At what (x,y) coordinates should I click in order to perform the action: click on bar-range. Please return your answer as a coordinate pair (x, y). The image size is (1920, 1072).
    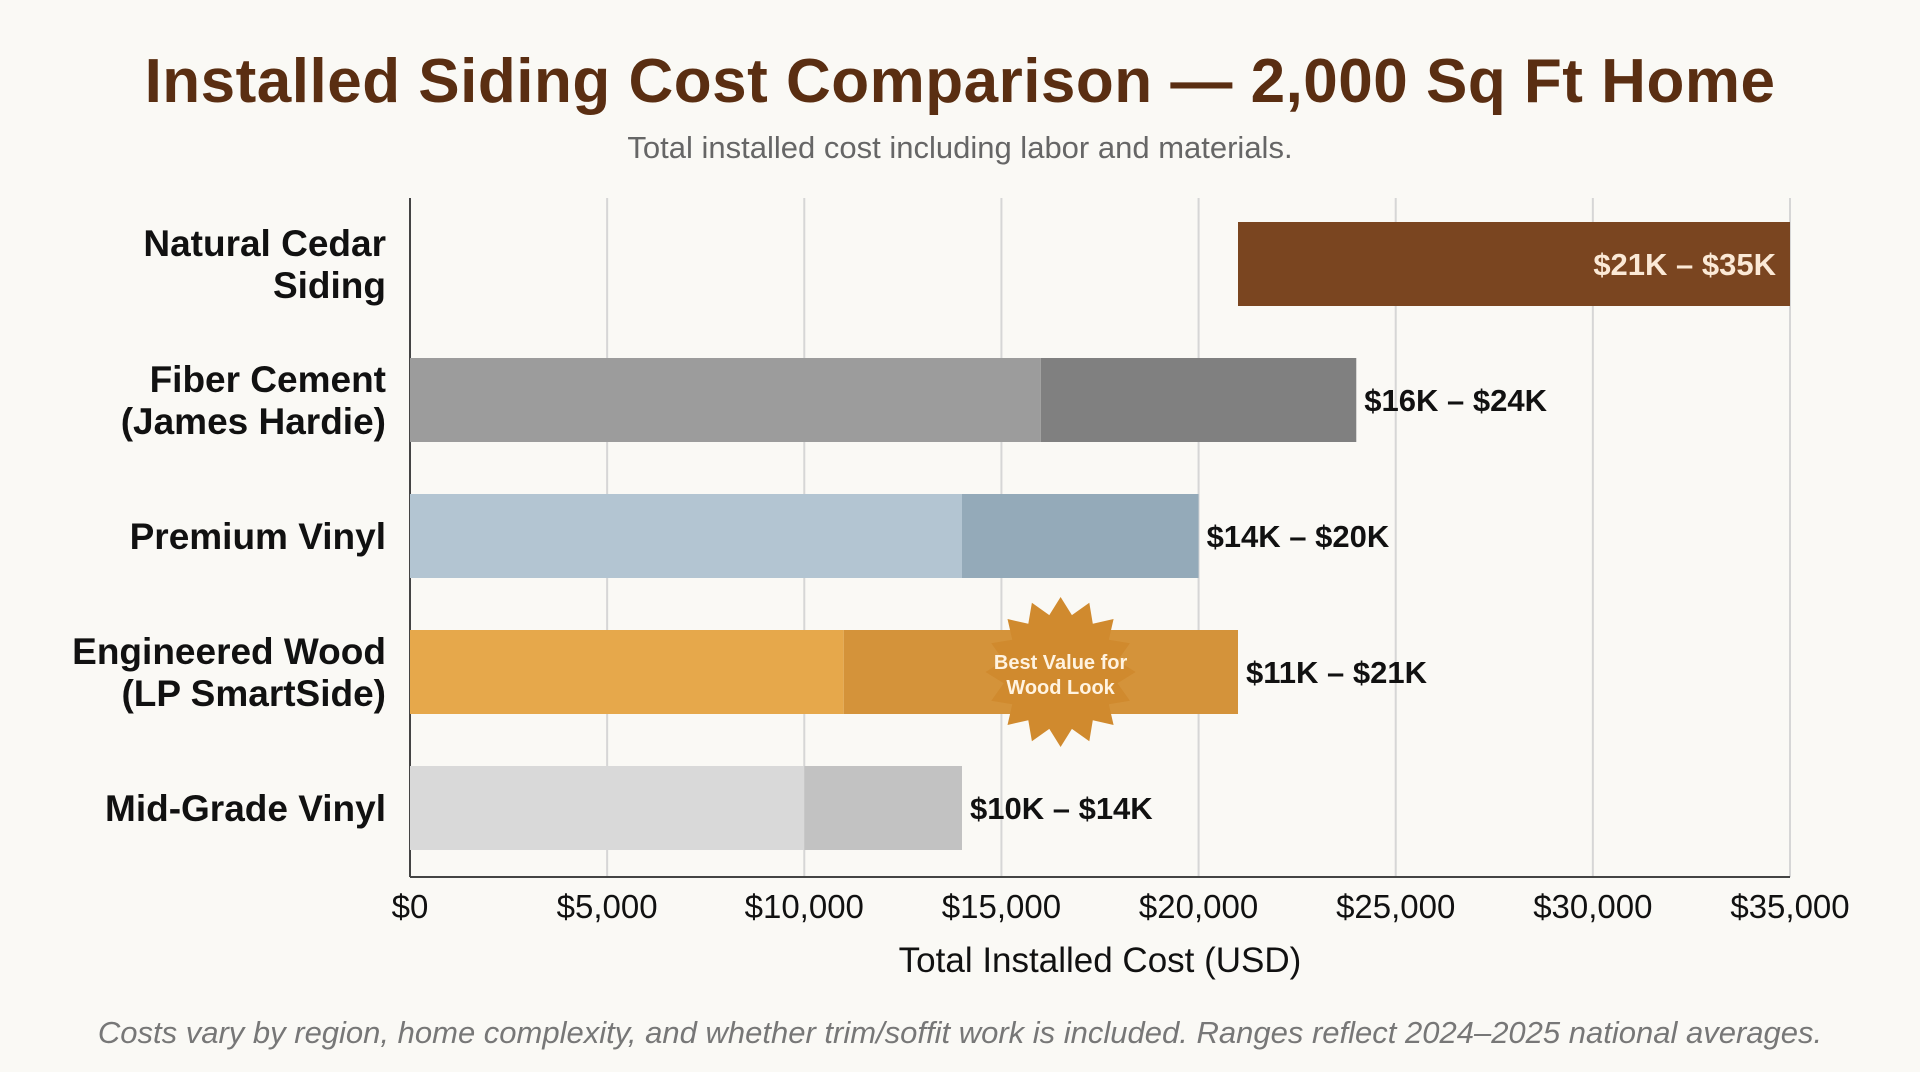
    Looking at the image, I should click on (1514, 264).